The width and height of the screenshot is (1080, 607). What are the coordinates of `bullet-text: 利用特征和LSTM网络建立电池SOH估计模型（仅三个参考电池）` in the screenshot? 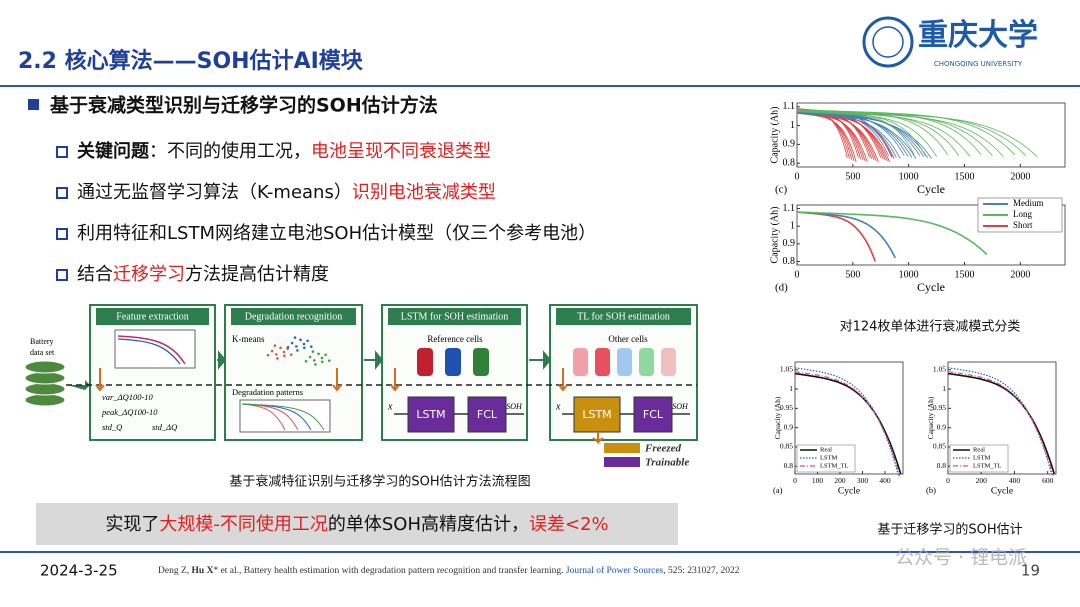 It's located at (336, 233).